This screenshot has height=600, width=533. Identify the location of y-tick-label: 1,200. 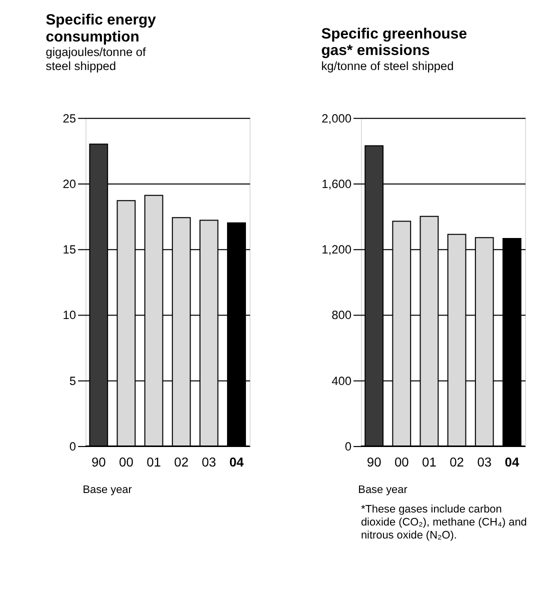
(337, 249).